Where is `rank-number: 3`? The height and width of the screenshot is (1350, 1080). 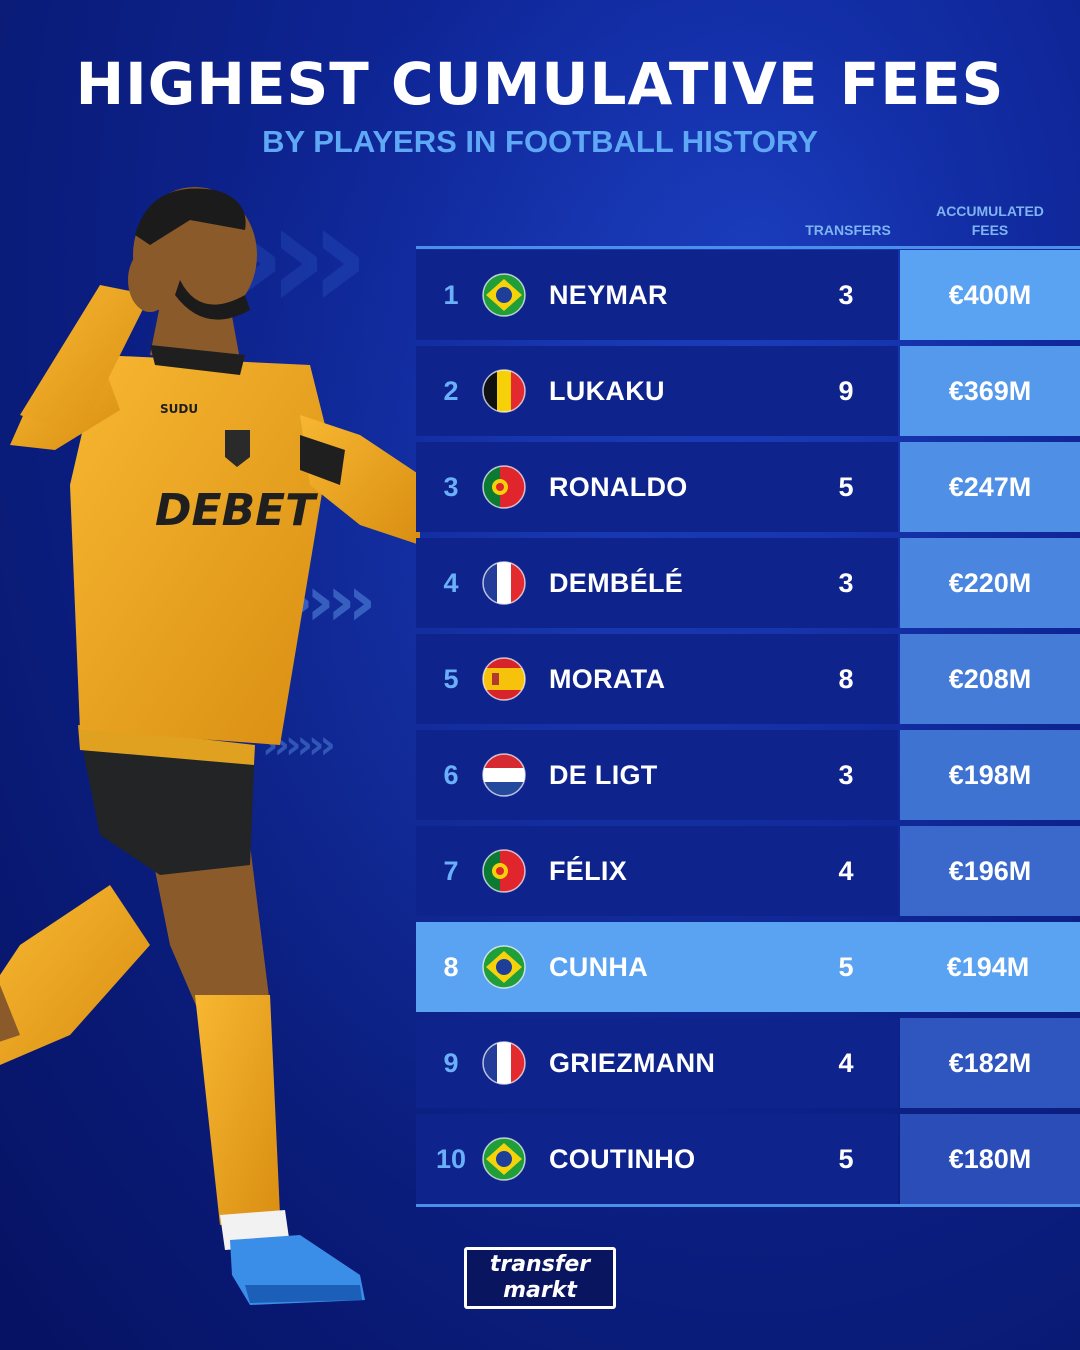 rank-number: 3 is located at coordinates (451, 487).